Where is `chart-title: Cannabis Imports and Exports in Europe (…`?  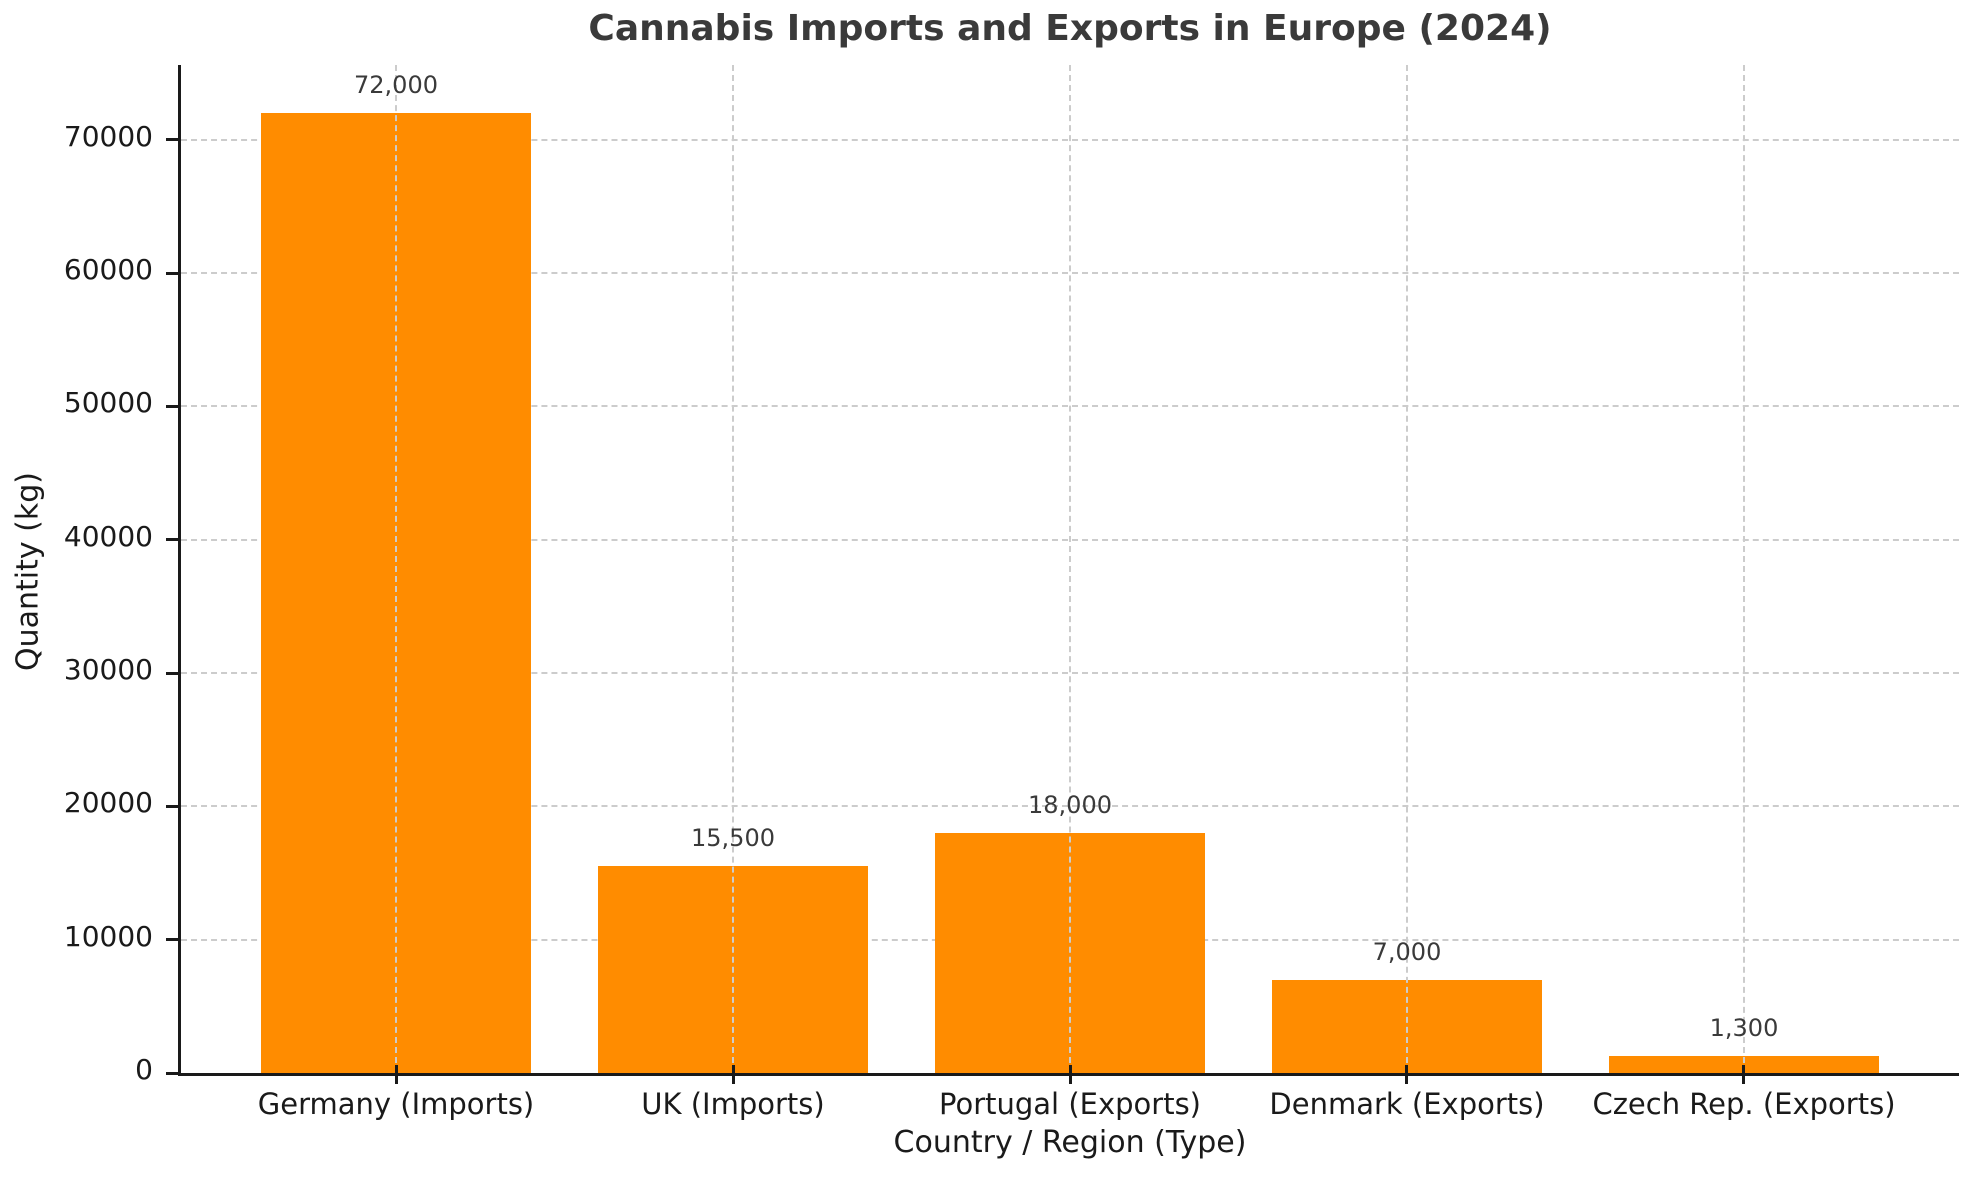
chart-title: Cannabis Imports and Exports in Europe (… is located at coordinates (1070, 28).